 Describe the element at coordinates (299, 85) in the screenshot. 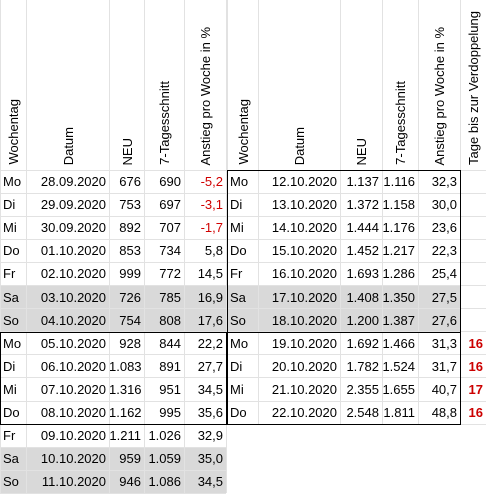

I see `header-date-right: Datum` at that location.